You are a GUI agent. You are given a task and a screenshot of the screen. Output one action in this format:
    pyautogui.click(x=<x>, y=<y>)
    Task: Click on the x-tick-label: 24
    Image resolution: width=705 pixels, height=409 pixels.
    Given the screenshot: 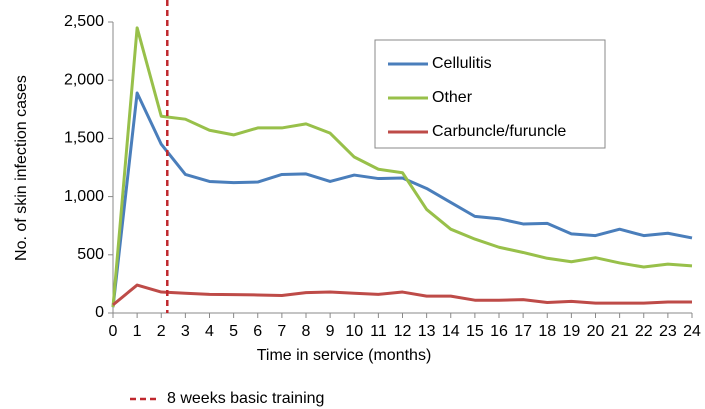 What is the action you would take?
    pyautogui.click(x=692, y=331)
    